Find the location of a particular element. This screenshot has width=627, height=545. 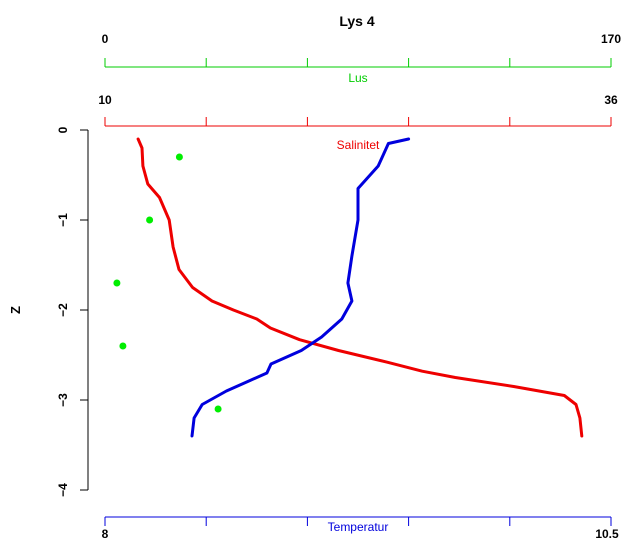

axis-temperatur-title: Temperatur is located at coordinates (358, 527).